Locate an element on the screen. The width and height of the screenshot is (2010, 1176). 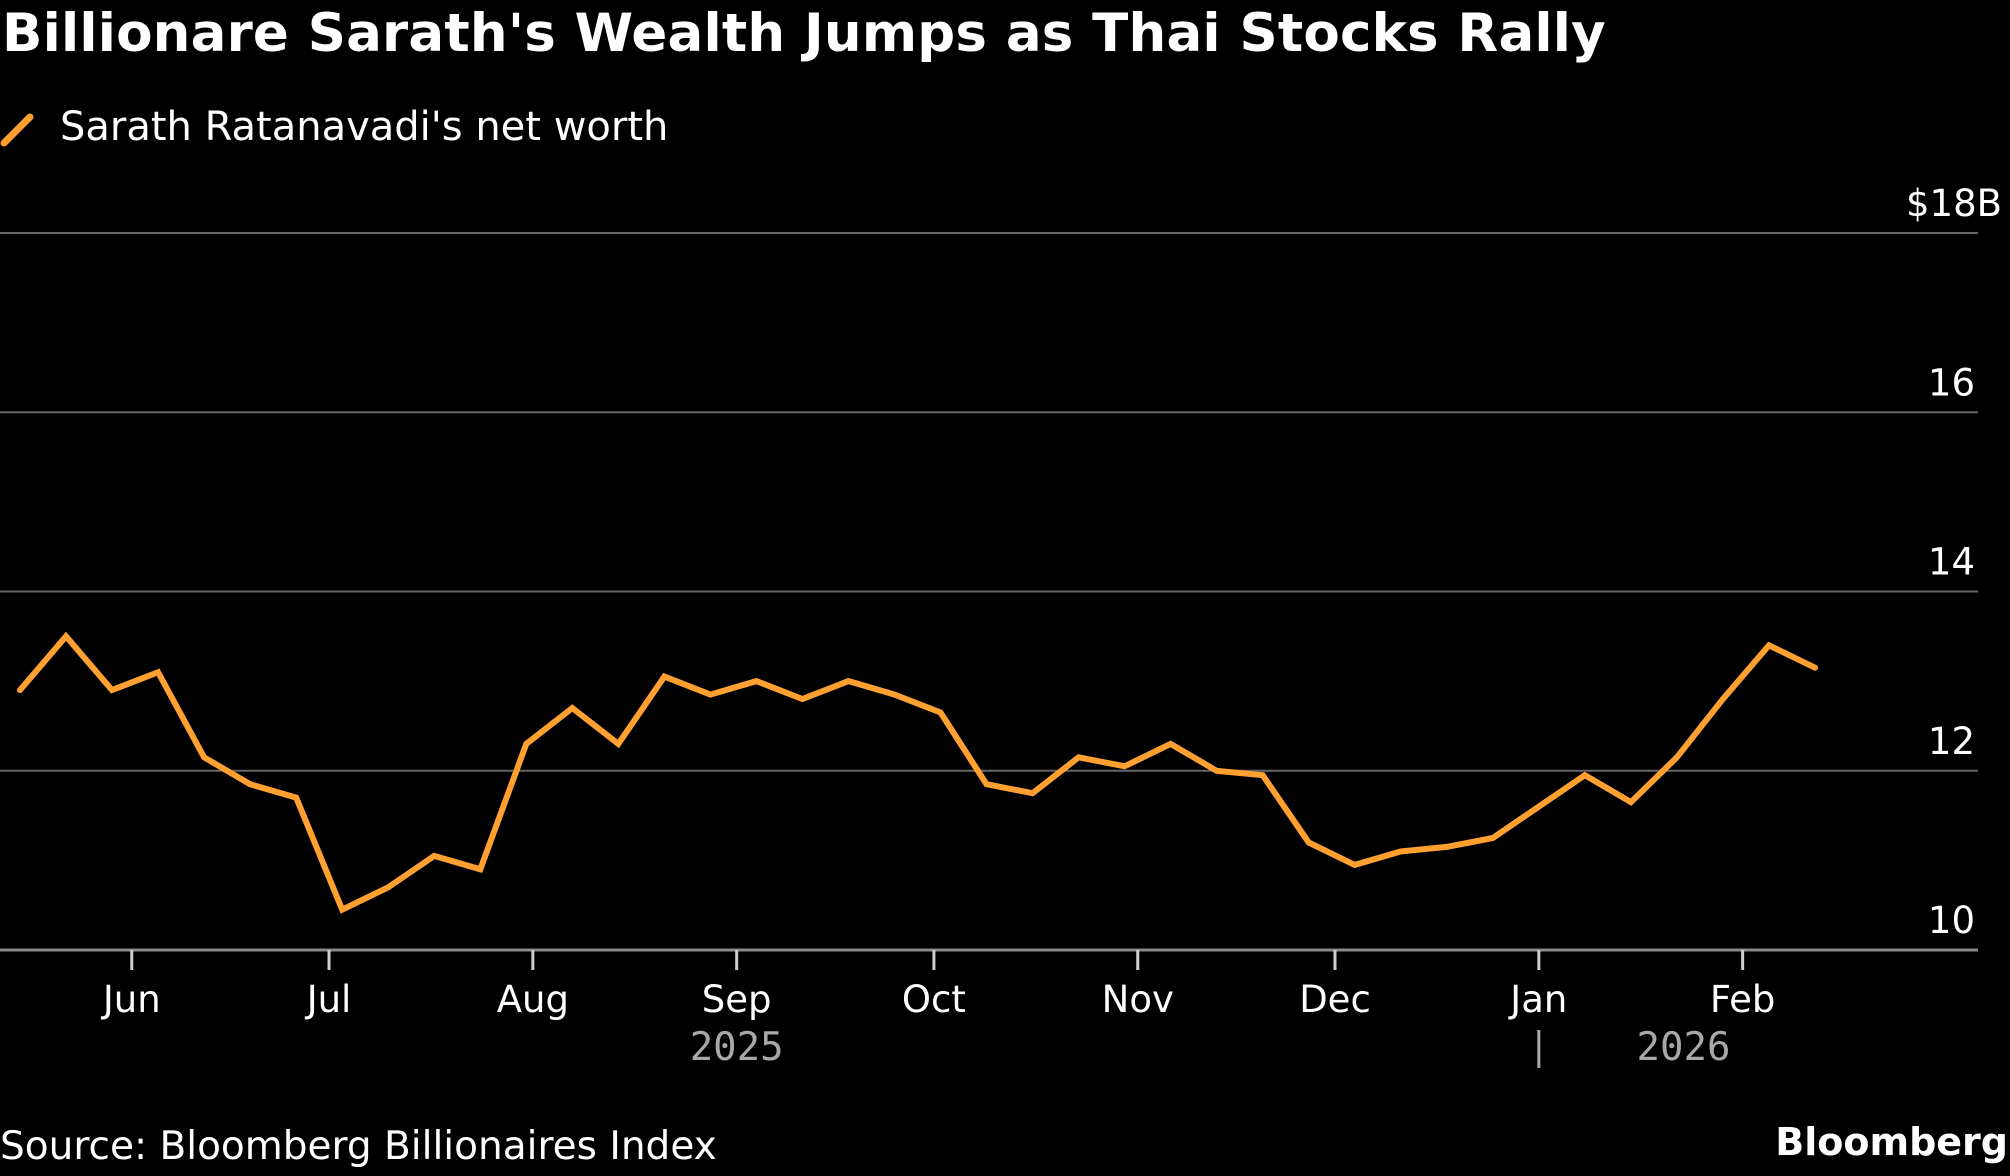
x-tick-label: Jan is located at coordinates (1537, 999).